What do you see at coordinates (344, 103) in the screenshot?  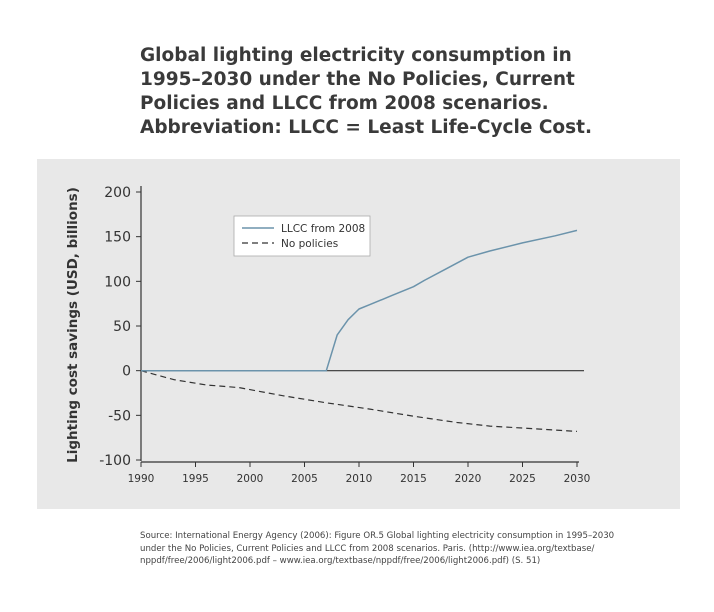 I see `title-line: Policies and LLCC from 2008 scenarios.` at bounding box center [344, 103].